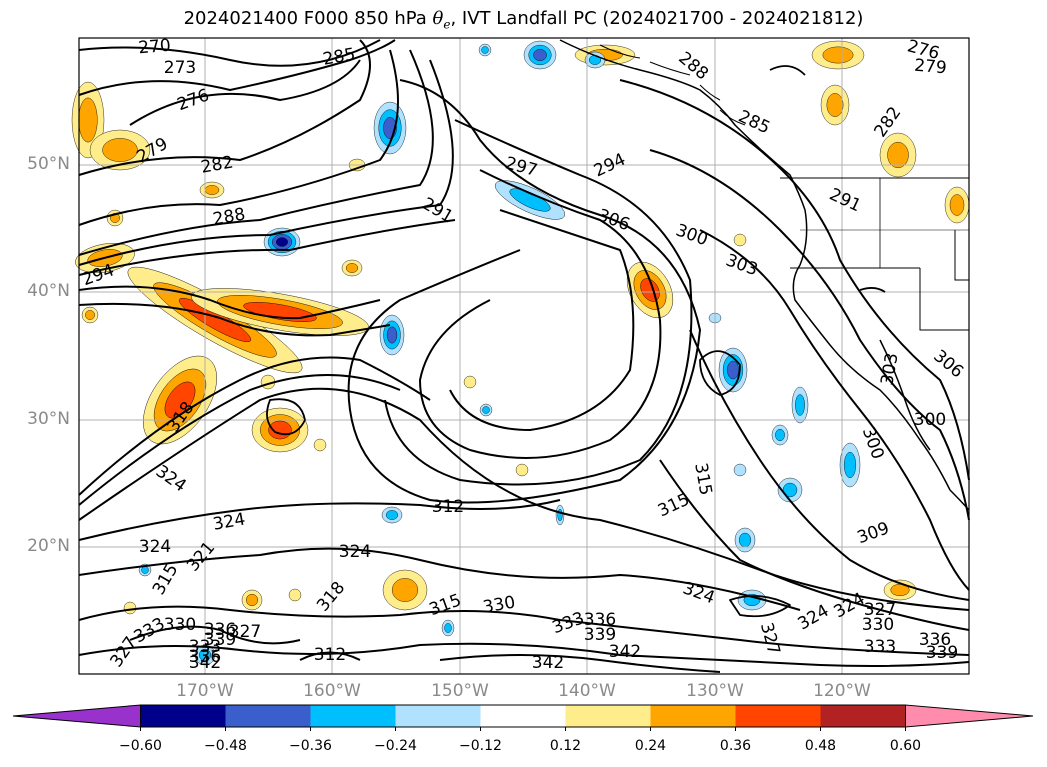 The image size is (1047, 767). What do you see at coordinates (845, 201) in the screenshot?
I see `contour-label: 291` at bounding box center [845, 201].